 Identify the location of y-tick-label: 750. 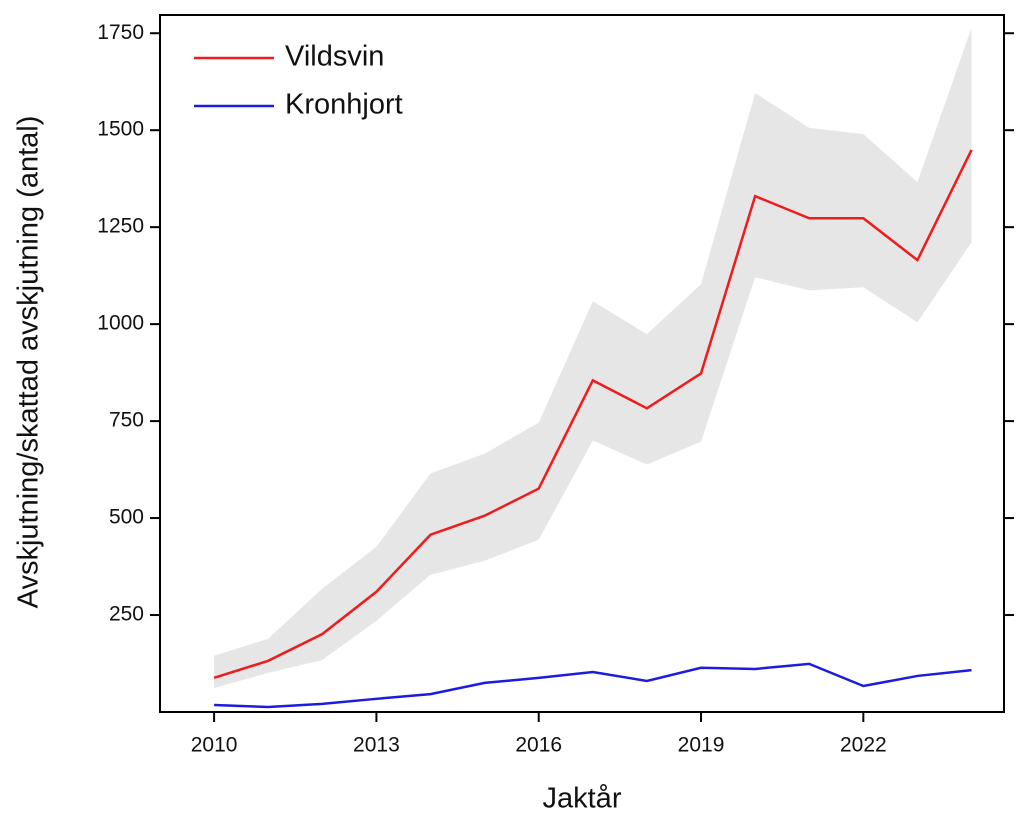
(126, 420).